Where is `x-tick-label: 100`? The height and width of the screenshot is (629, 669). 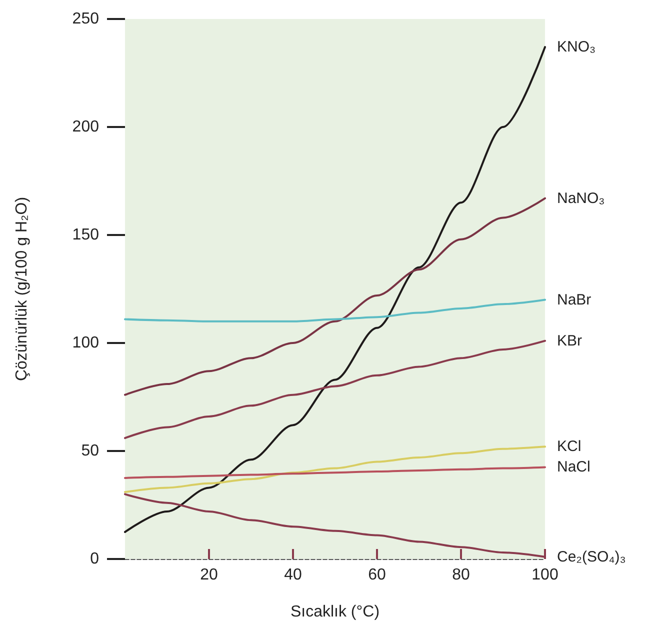 x-tick-label: 100 is located at coordinates (545, 575).